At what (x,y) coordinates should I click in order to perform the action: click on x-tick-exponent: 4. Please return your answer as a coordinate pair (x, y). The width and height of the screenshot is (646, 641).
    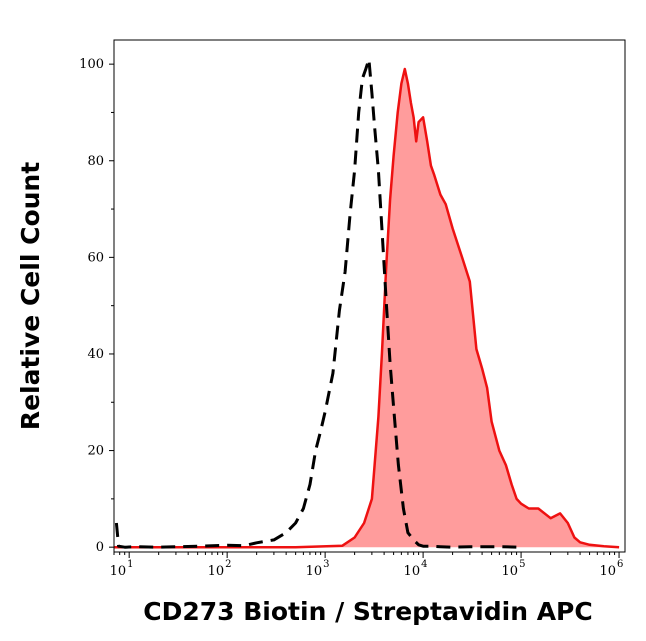
    Looking at the image, I should click on (424, 564).